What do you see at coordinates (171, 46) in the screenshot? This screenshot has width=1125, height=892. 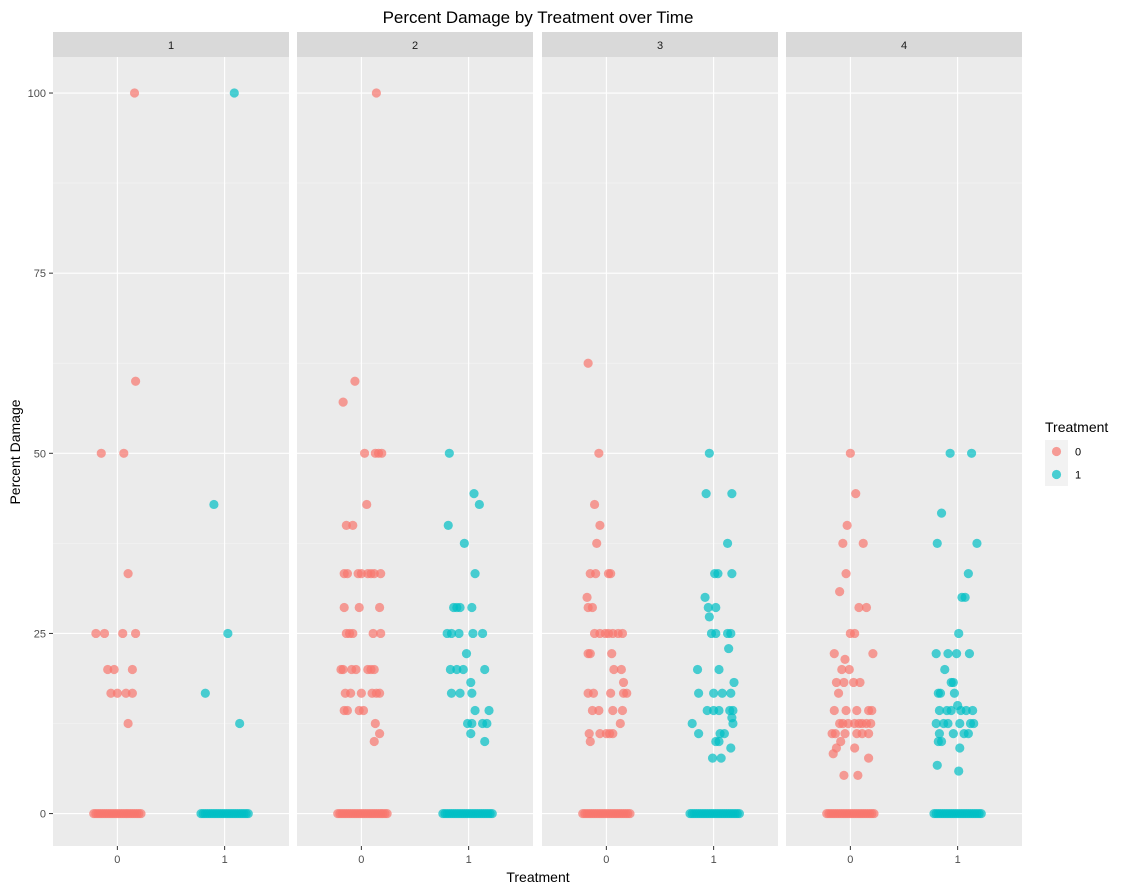 I see `facet-strip-label: 1` at bounding box center [171, 46].